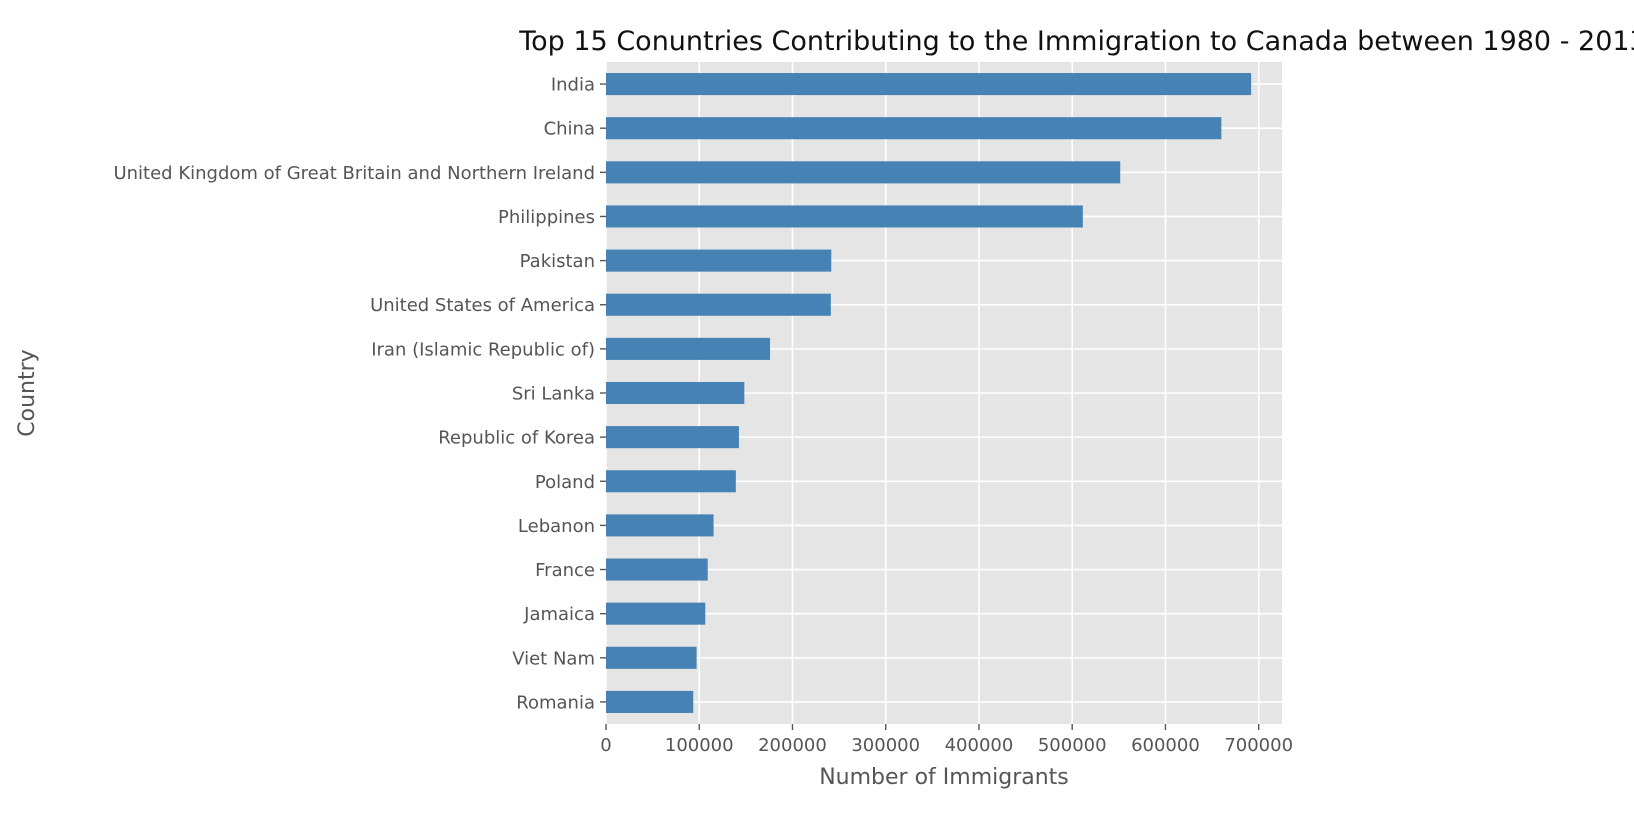 The height and width of the screenshot is (814, 1634). What do you see at coordinates (944, 777) in the screenshot?
I see `x-axis-label: Number of Immigrants` at bounding box center [944, 777].